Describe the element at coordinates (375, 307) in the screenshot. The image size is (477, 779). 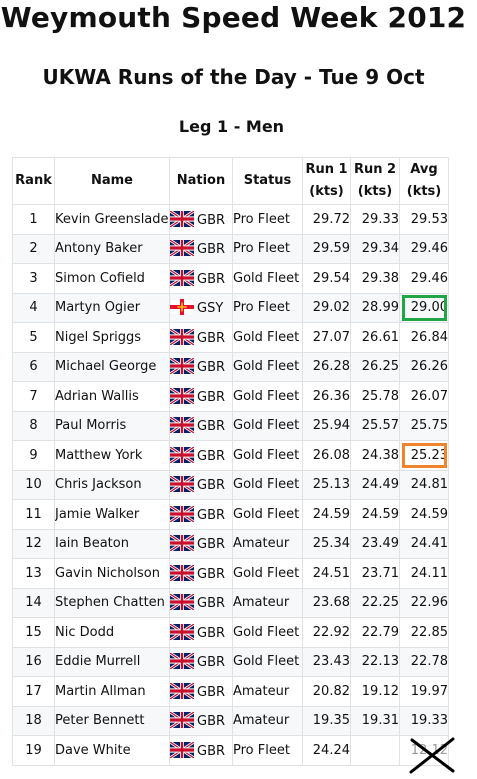
I see `run2-cell: 28.99` at that location.